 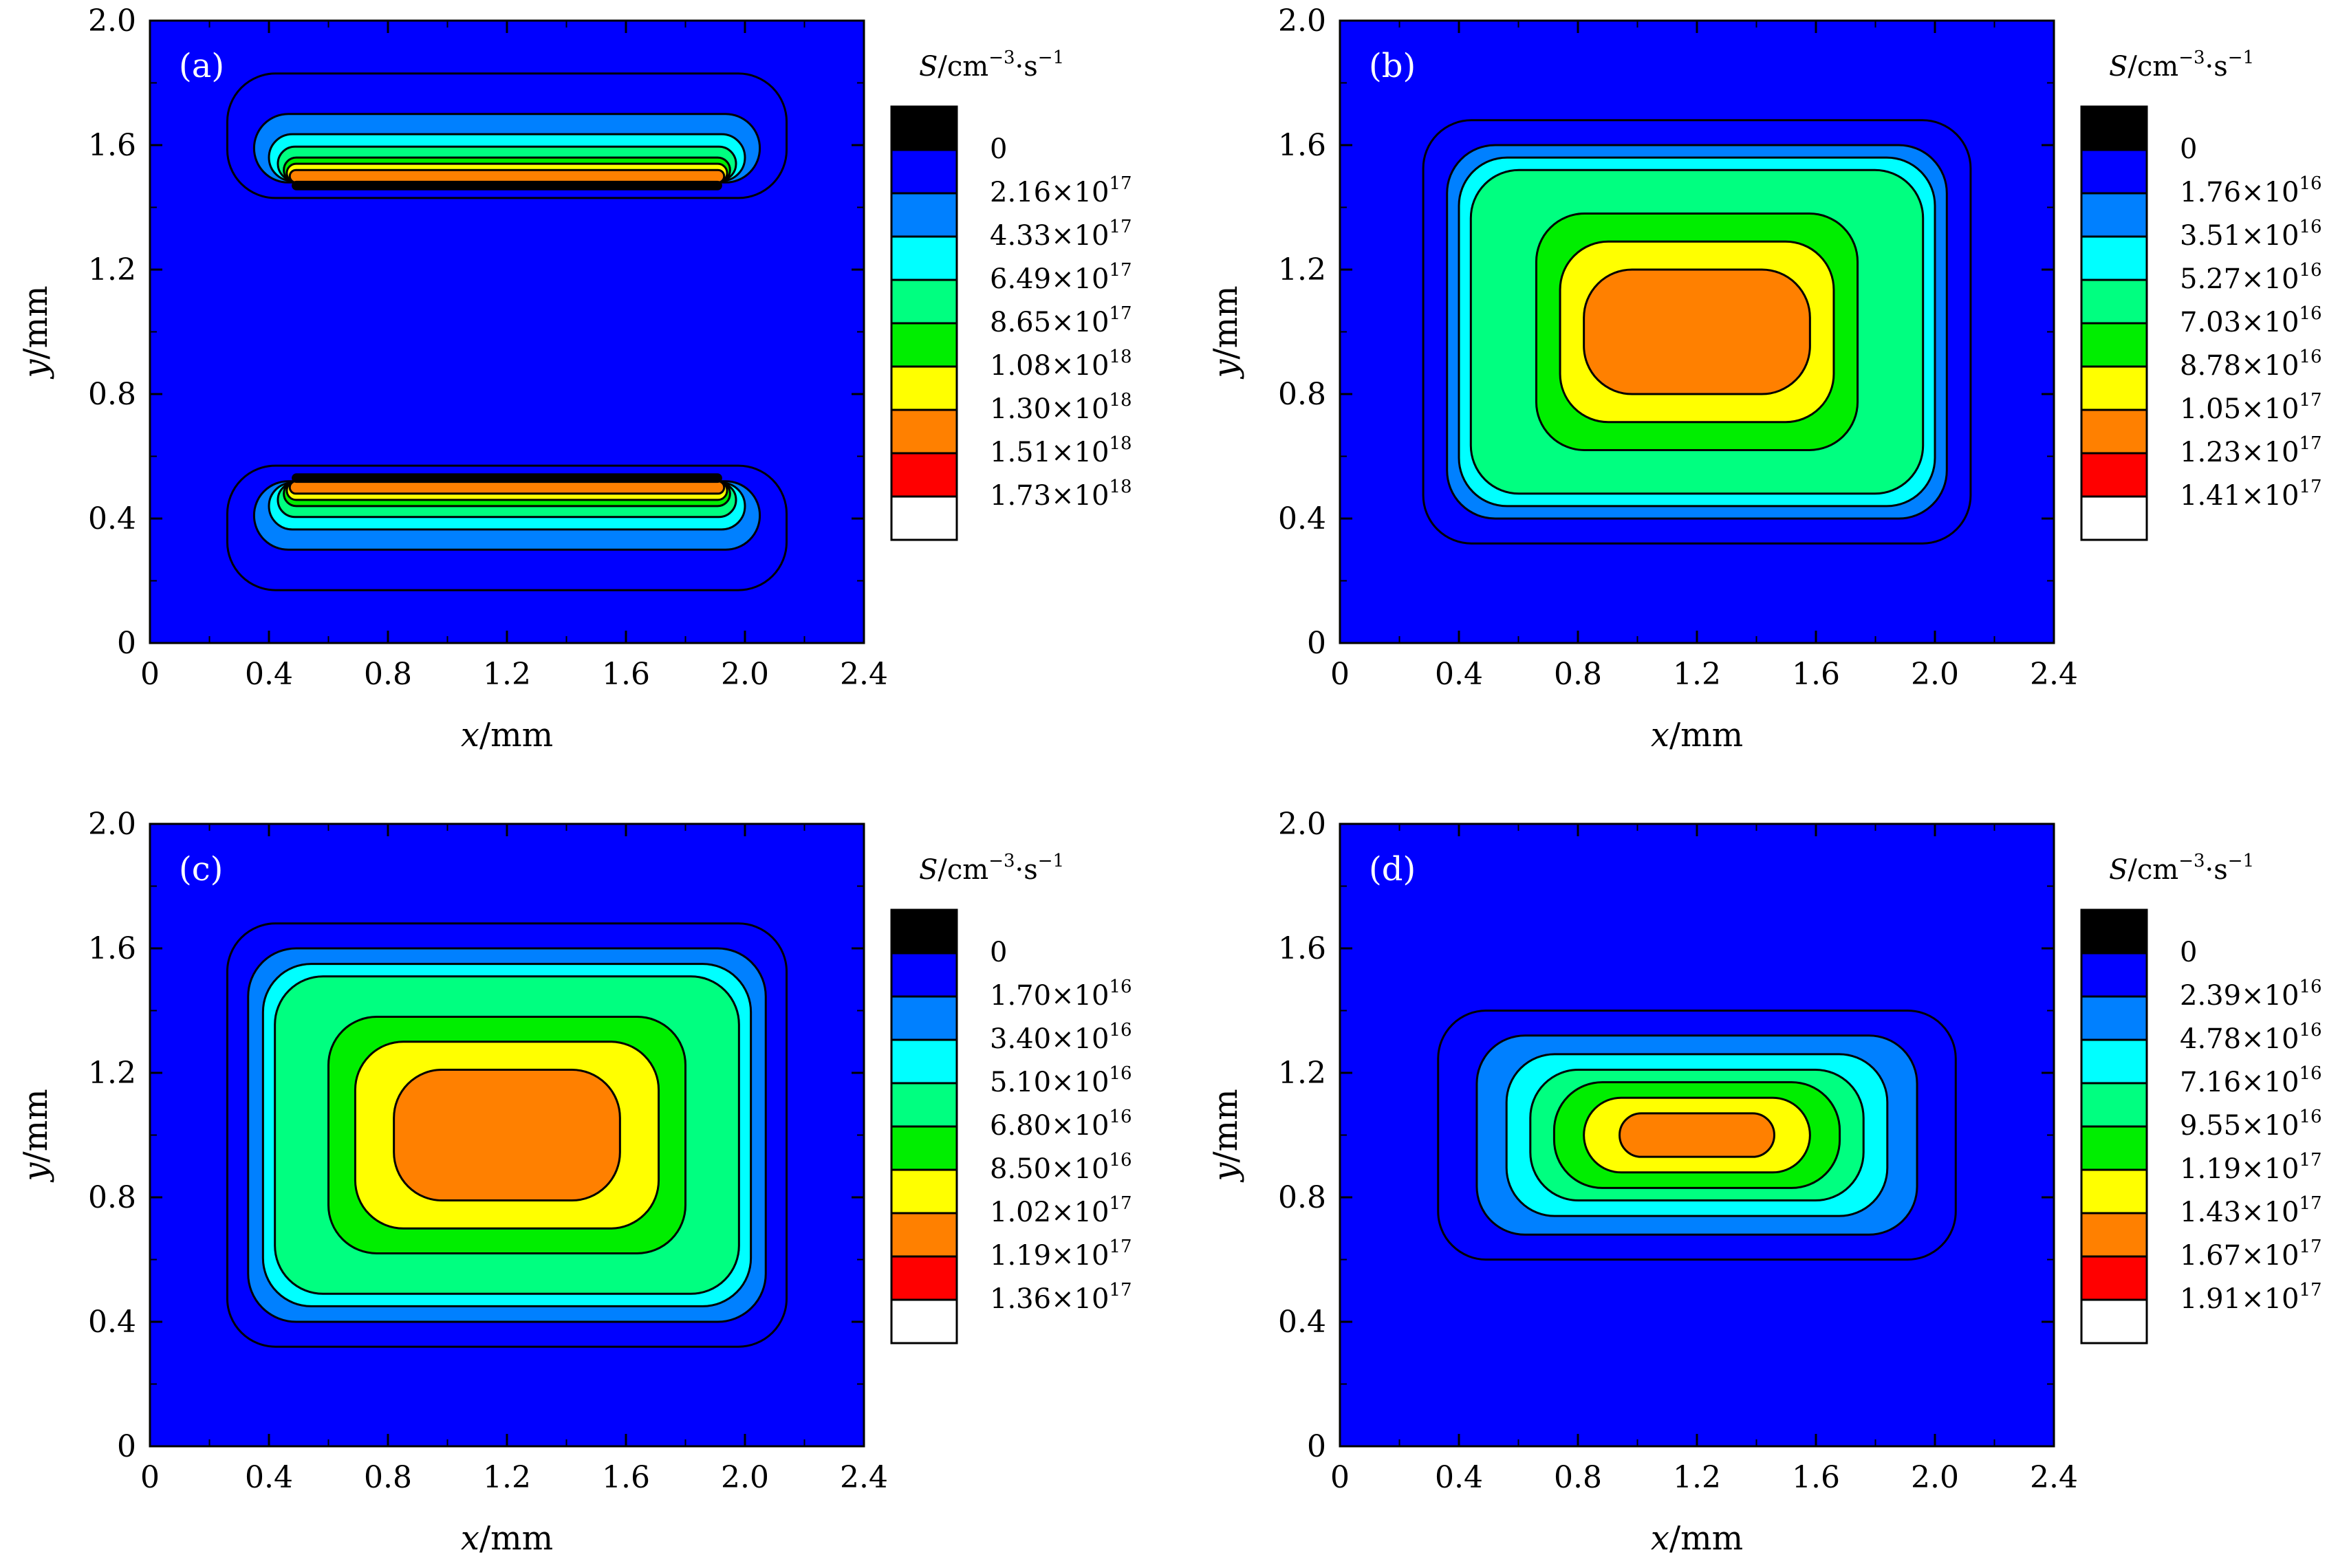 What do you see at coordinates (201, 869) in the screenshot?
I see `panel-label: (c)` at bounding box center [201, 869].